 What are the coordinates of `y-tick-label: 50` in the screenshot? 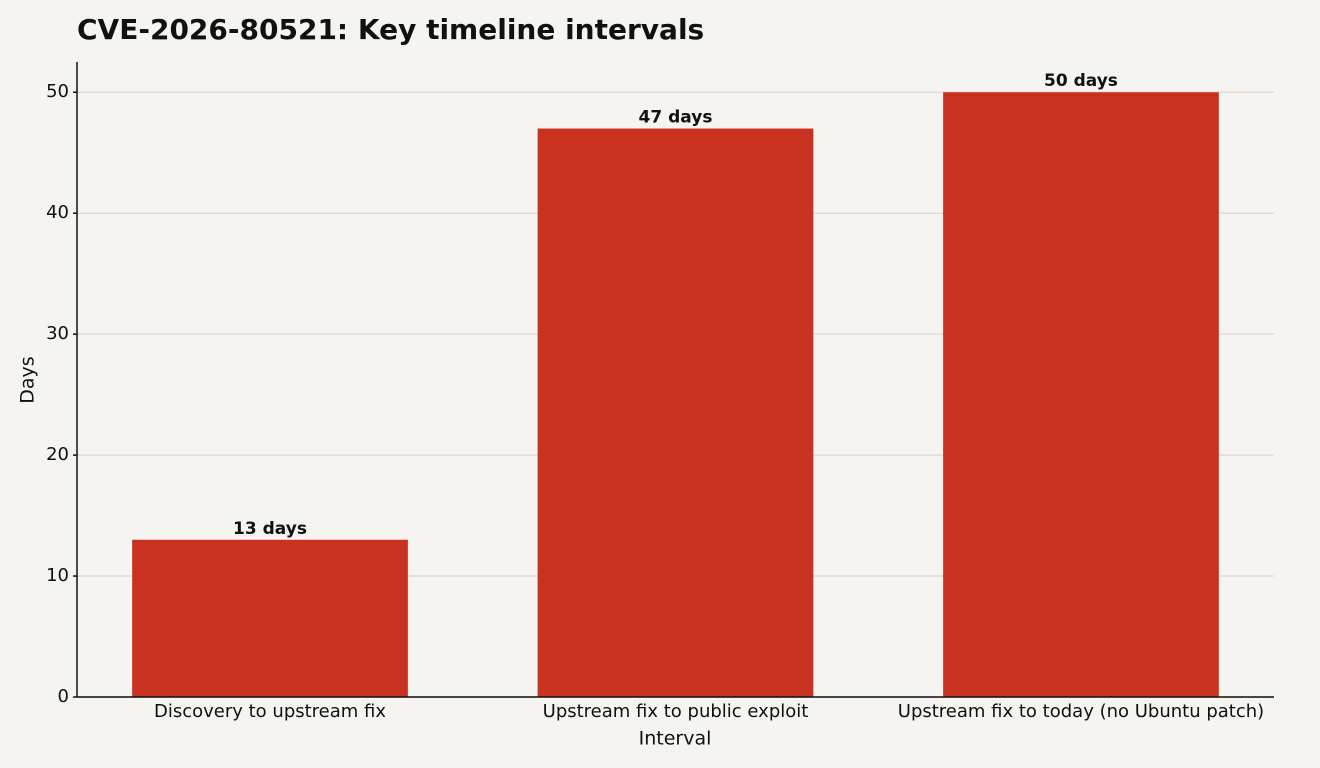 It's located at (57, 91).